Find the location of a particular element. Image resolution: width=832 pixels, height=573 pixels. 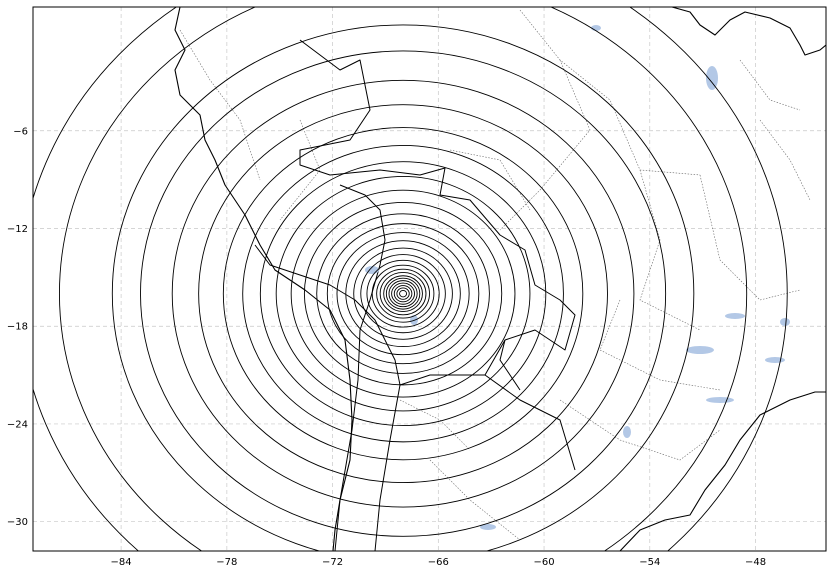

lon-tick-label: −84 is located at coordinates (121, 562).